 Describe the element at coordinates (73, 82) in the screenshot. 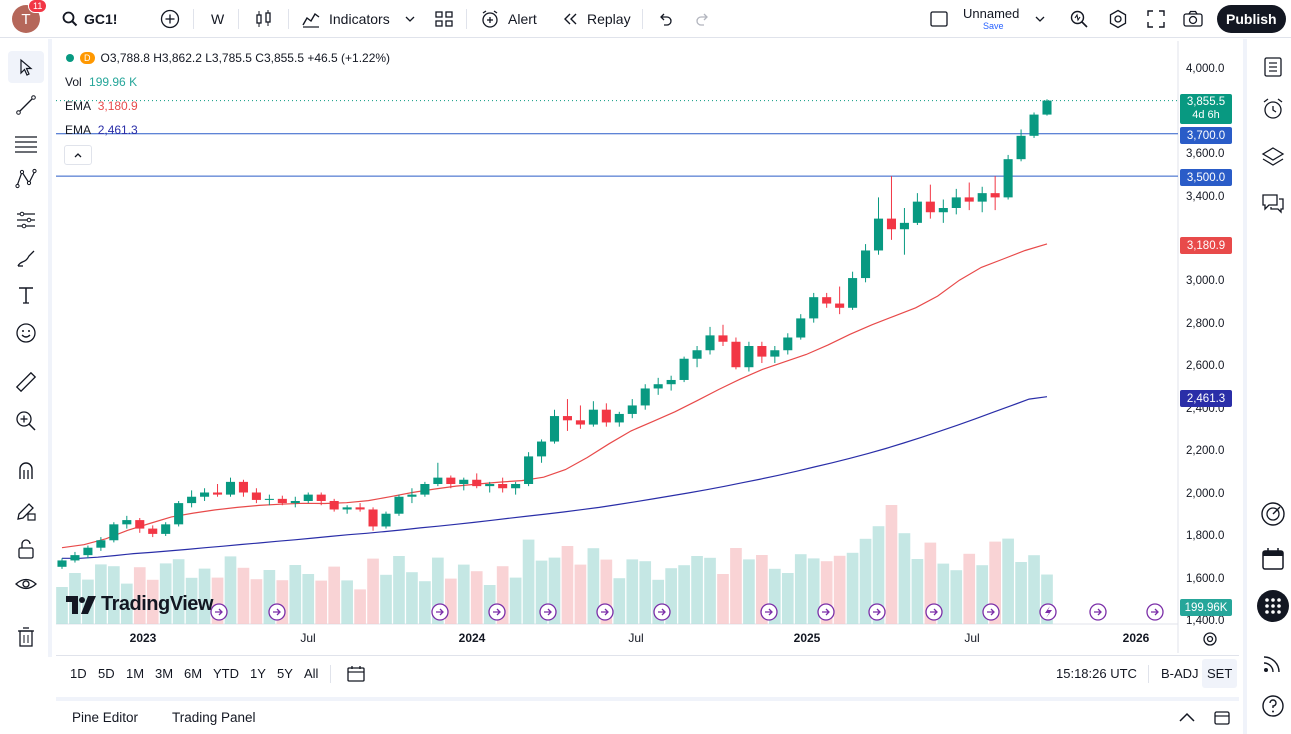

I see `vol-label: Vol` at that location.